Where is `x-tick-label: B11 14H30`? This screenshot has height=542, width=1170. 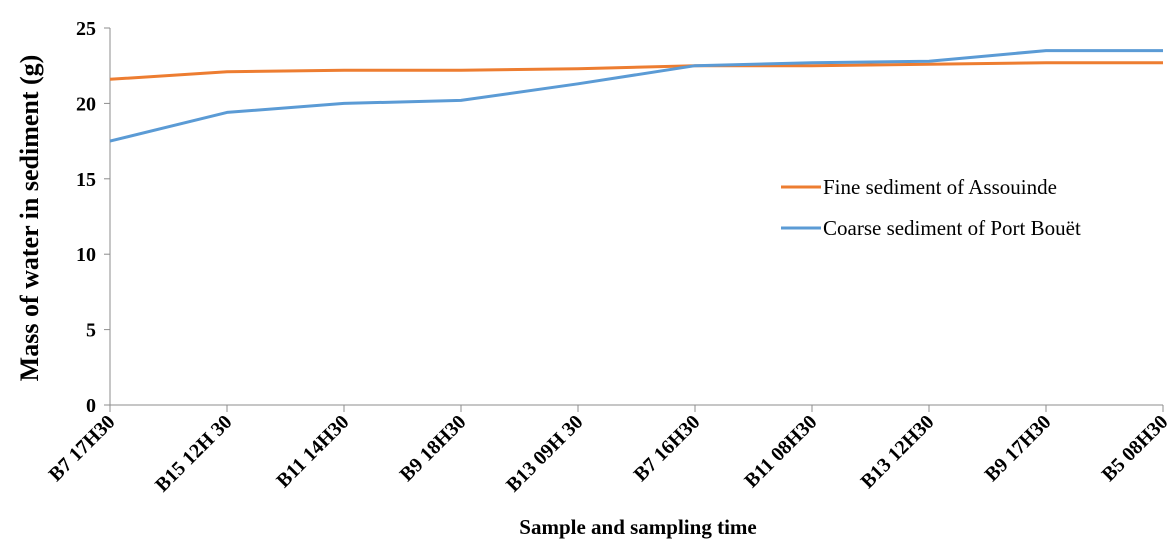 x-tick-label: B11 14H30 is located at coordinates (312, 451).